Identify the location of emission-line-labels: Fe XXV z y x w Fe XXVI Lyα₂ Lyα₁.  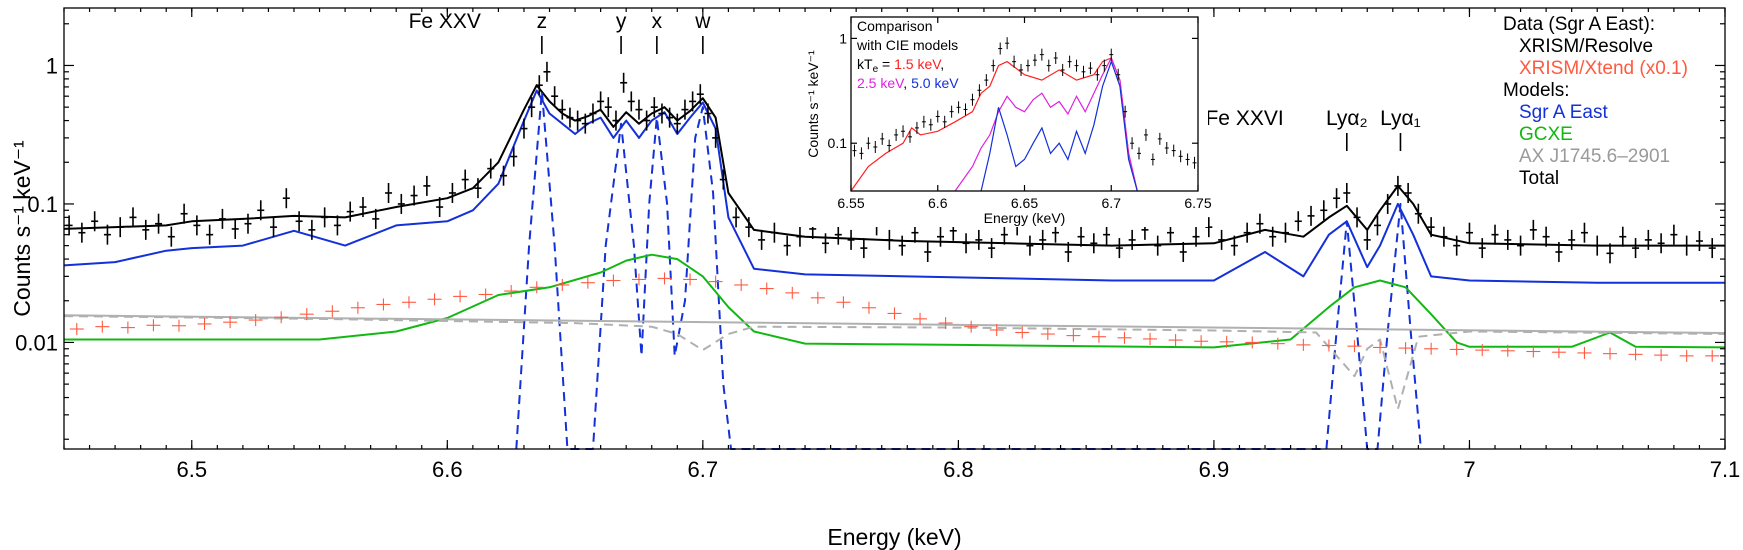
(915, 80).